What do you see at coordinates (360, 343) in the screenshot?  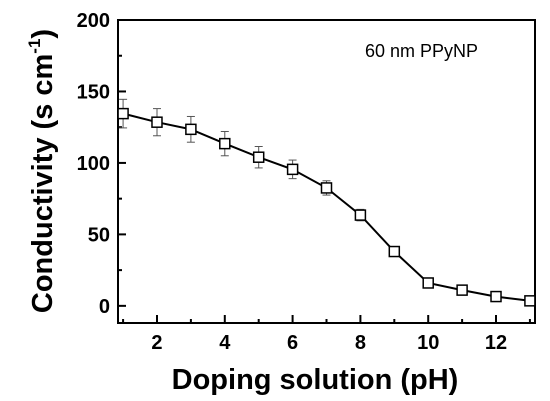 I see `x-tick-label: 8` at bounding box center [360, 343].